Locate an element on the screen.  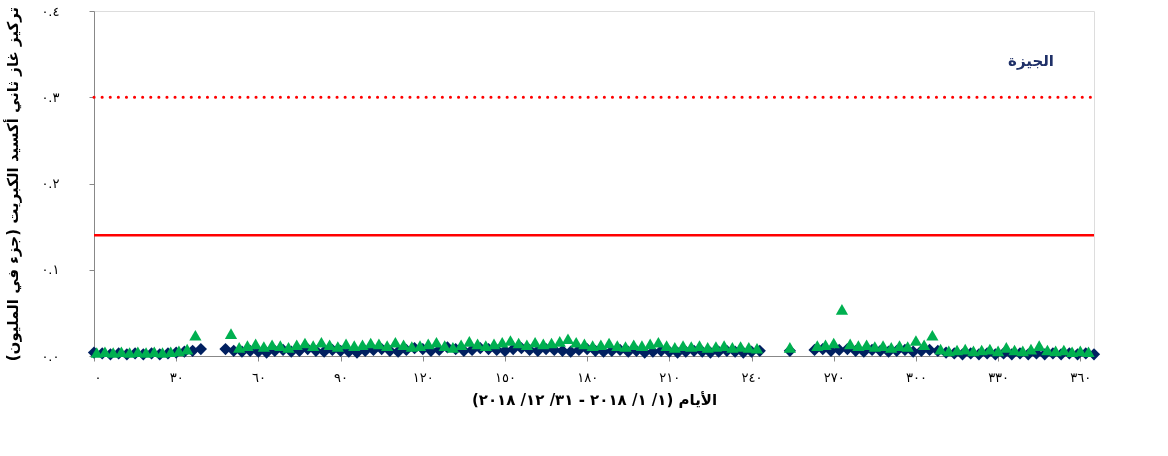
y-tick-label: ٠.١ is located at coordinates (50, 270).